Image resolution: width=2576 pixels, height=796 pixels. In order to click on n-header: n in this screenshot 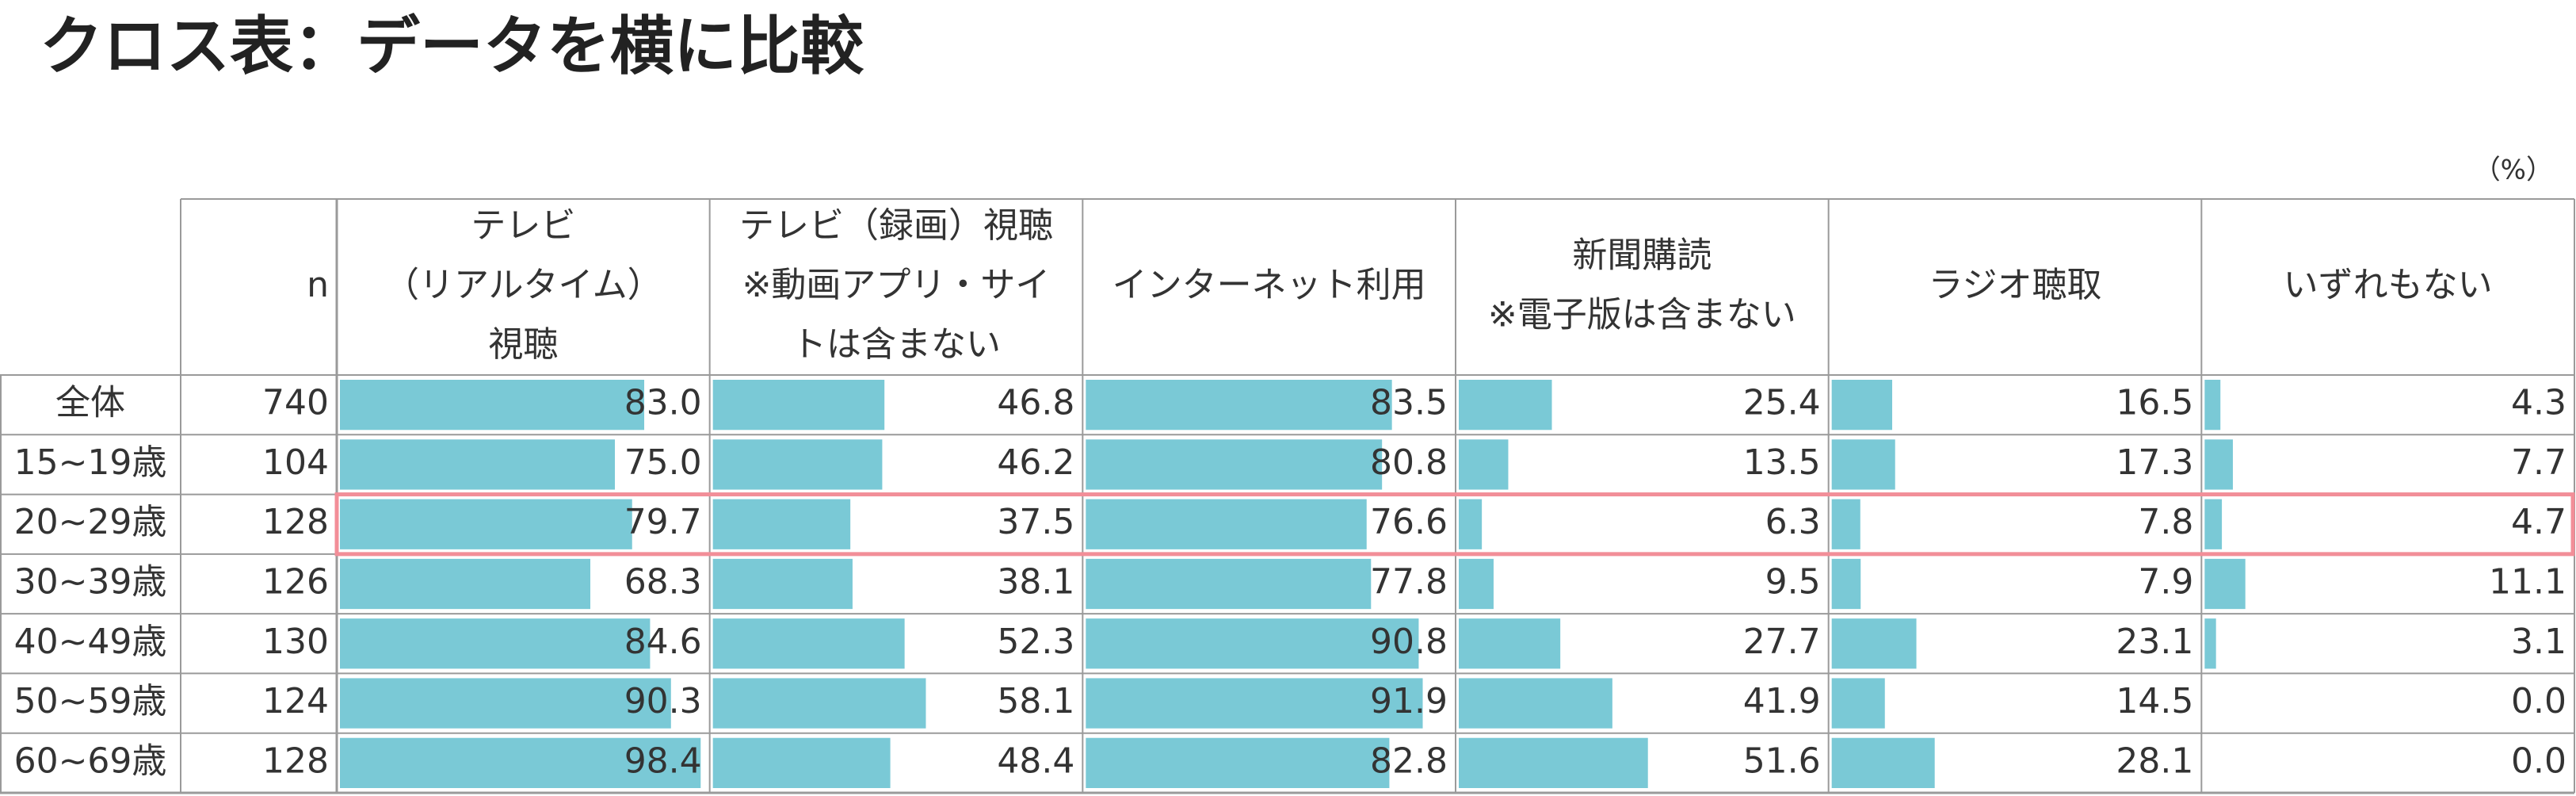, I will do `click(318, 285)`.